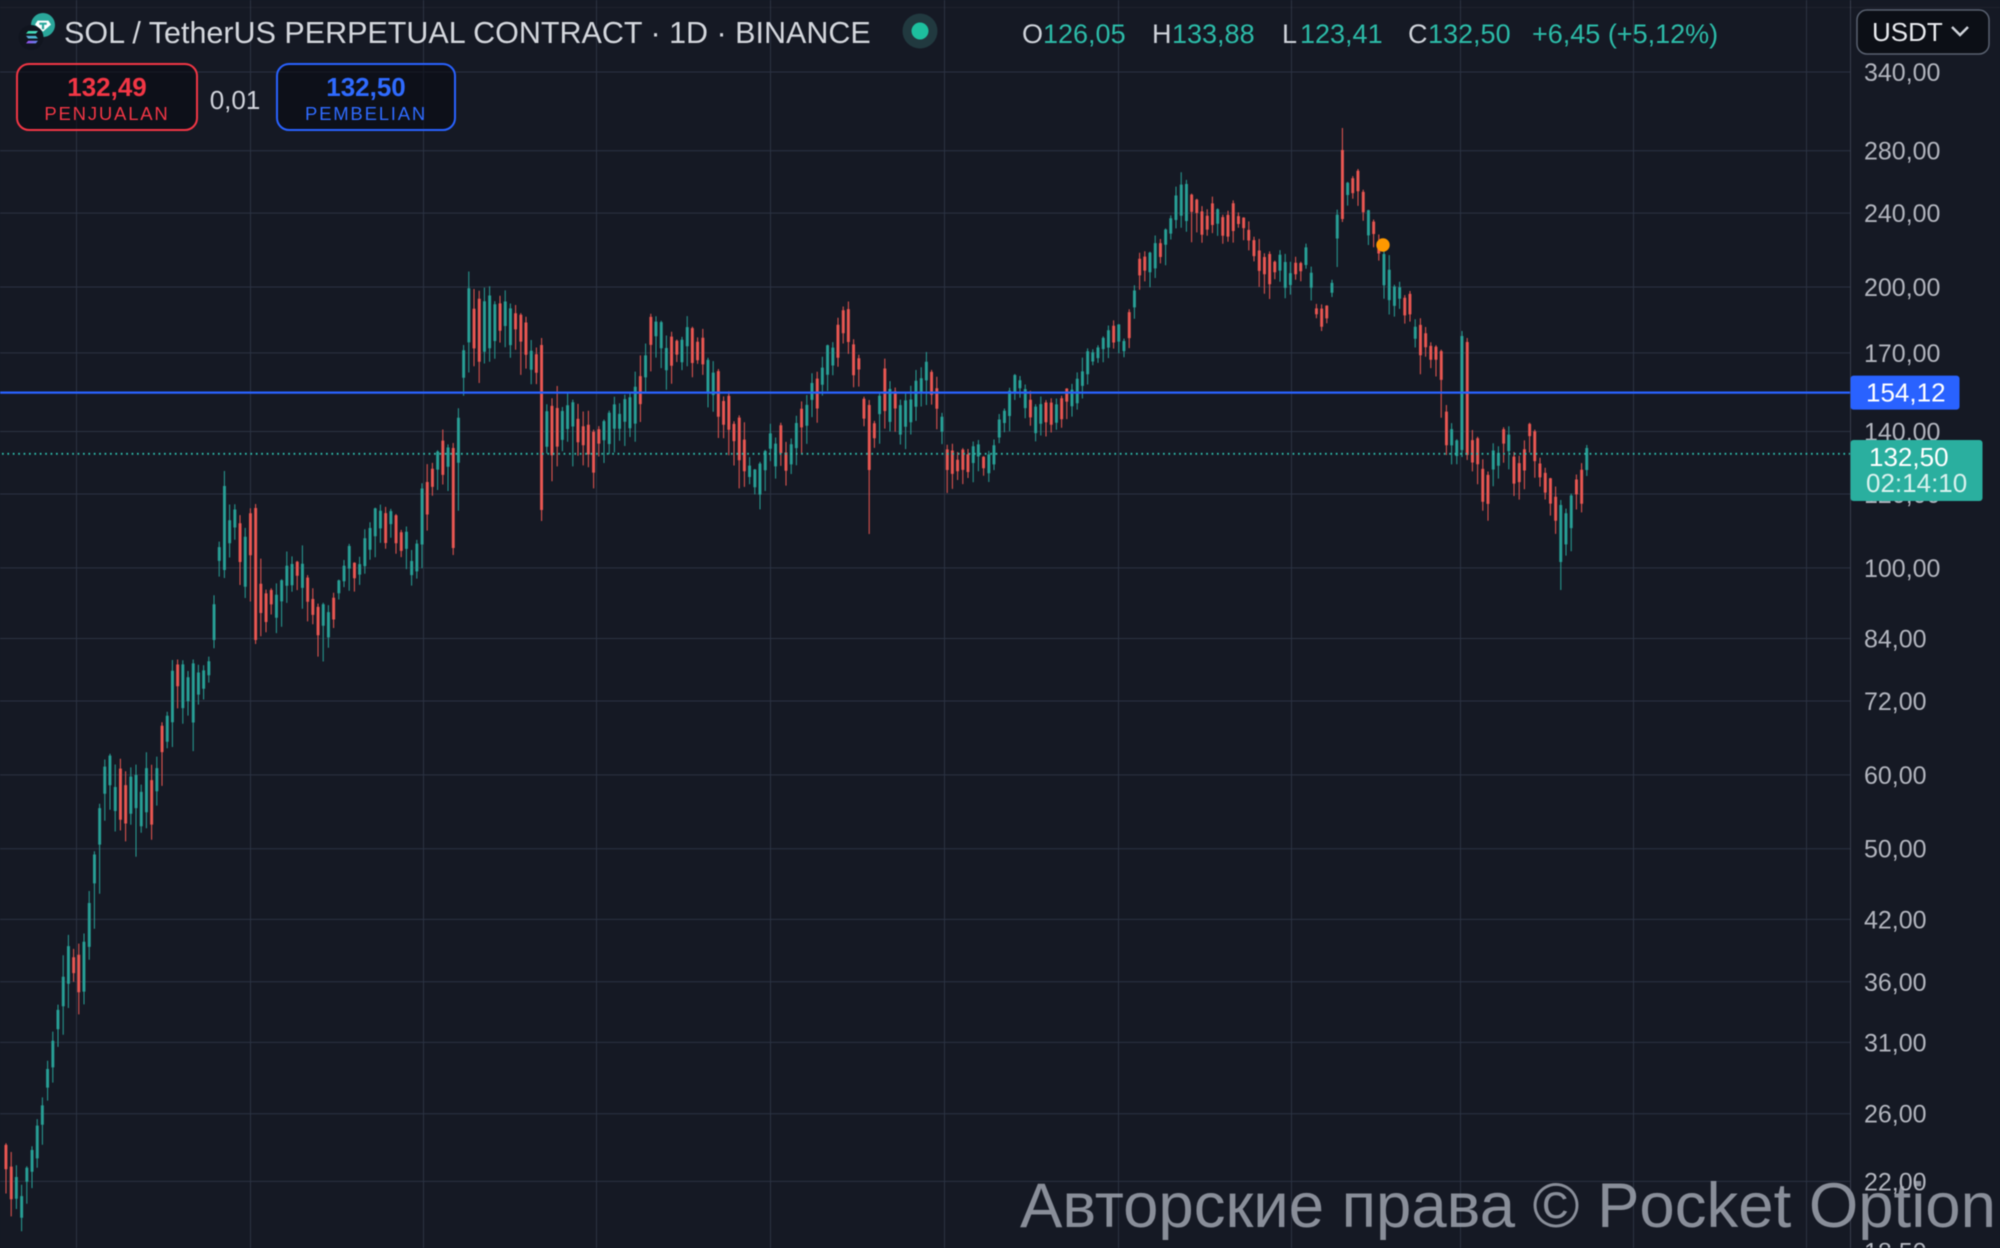 This screenshot has width=2000, height=1248. Describe the element at coordinates (366, 113) in the screenshot. I see `svg-text: PEMBELIAN` at that location.